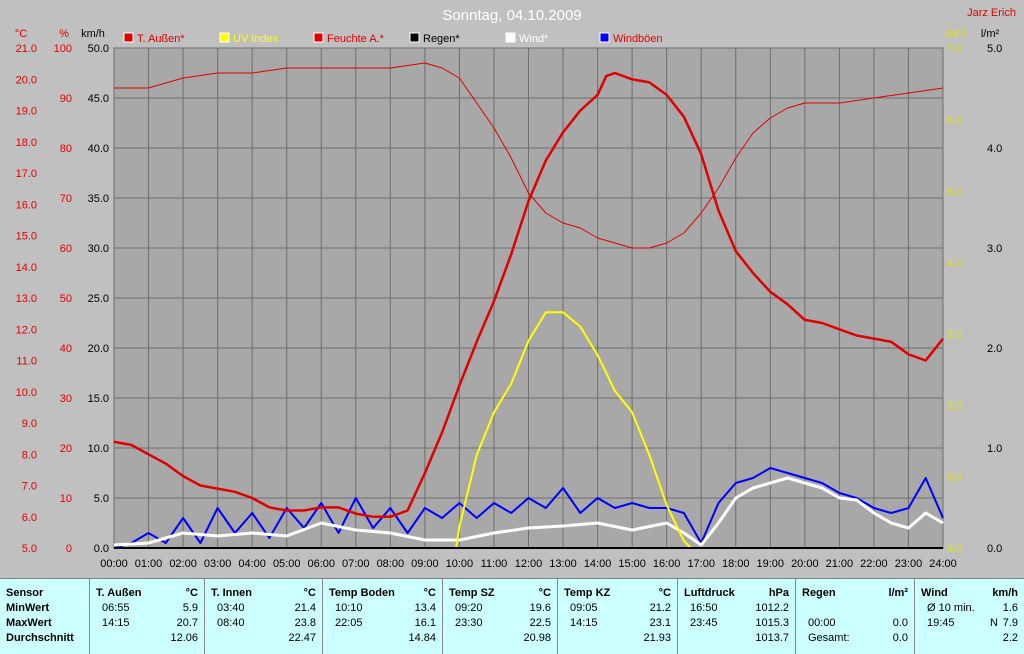  I want to click on uv-tick-label: 6.0, so click(954, 120).